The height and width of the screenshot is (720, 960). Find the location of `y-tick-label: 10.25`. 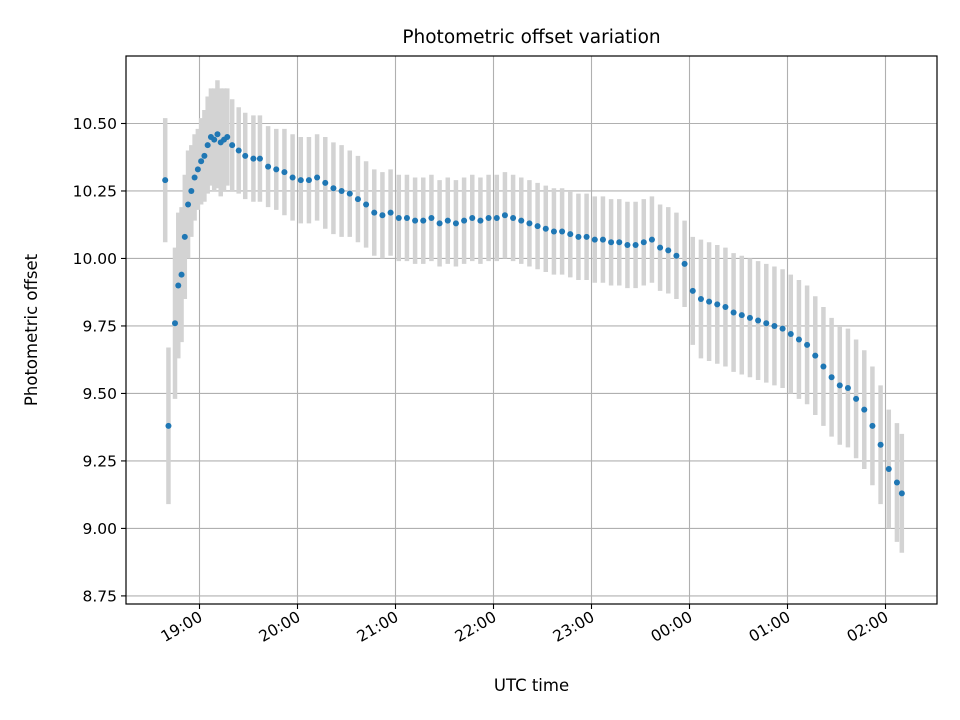

y-tick-label: 10.25 is located at coordinates (95, 191).